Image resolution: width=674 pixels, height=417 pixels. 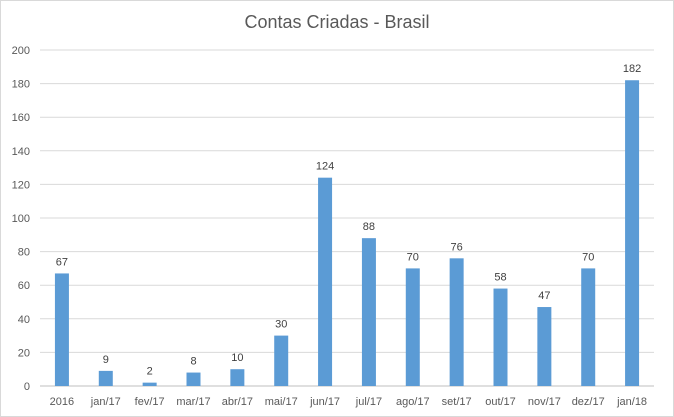 I want to click on x-tick-label: mai/17, so click(x=281, y=402).